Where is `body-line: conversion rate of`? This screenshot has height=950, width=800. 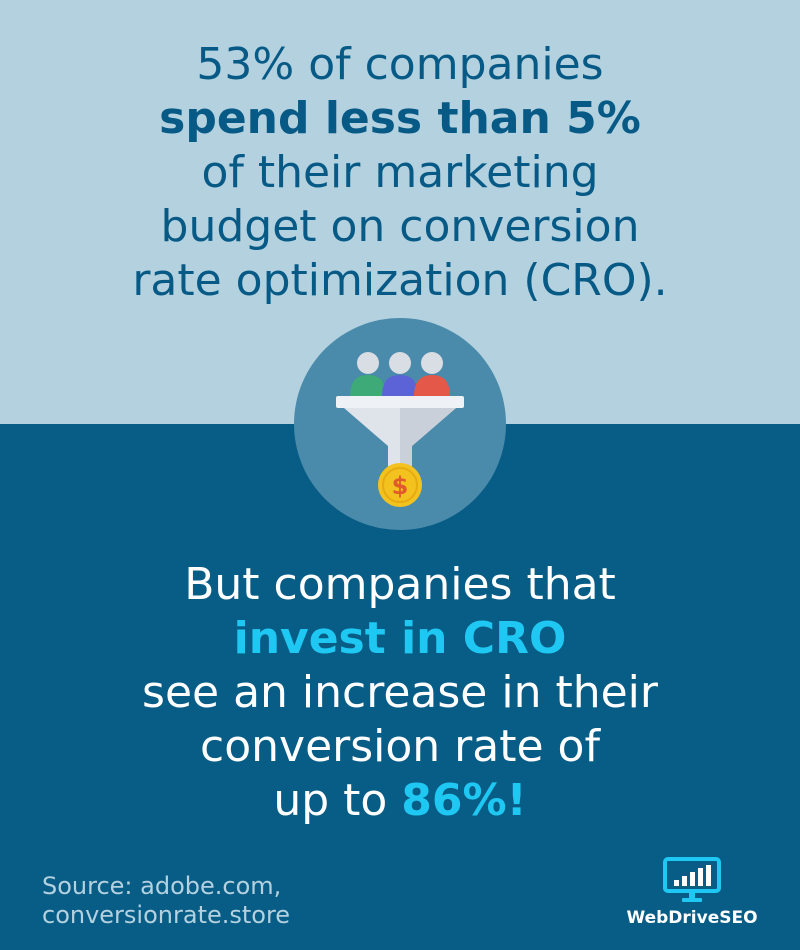
body-line: conversion rate of is located at coordinates (400, 746).